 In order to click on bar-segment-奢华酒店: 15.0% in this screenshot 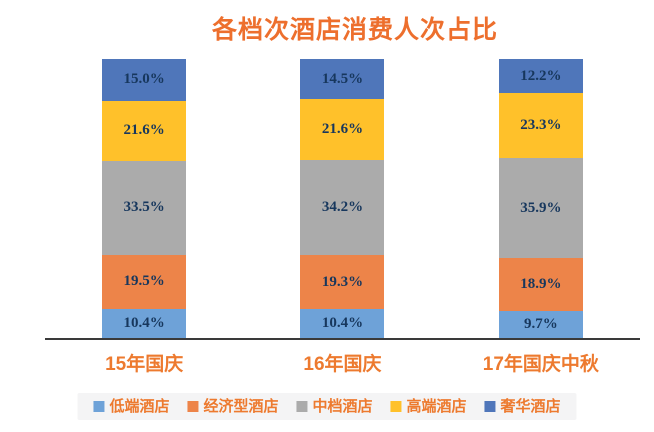, I will do `click(144, 80)`.